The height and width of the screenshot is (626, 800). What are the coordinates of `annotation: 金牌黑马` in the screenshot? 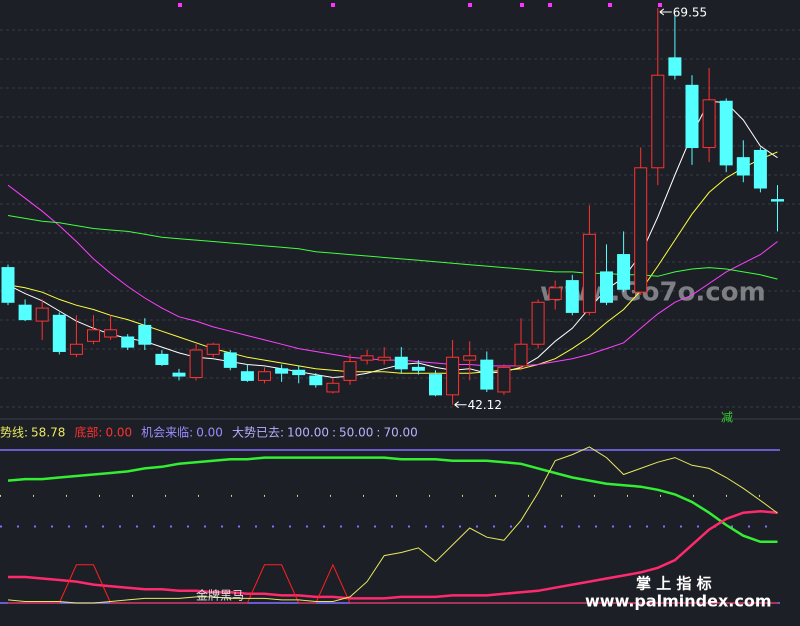 It's located at (220, 595).